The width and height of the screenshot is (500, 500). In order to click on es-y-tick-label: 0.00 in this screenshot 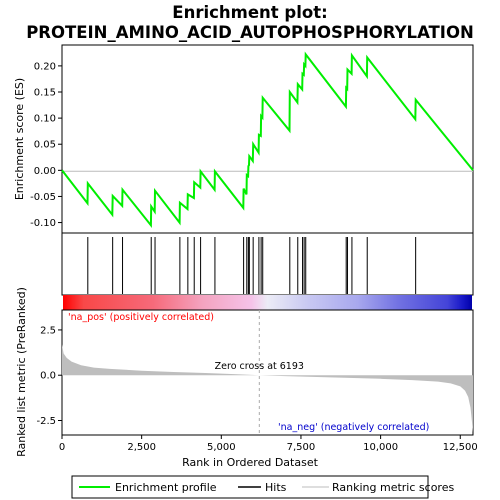, I will do `click(45, 171)`.